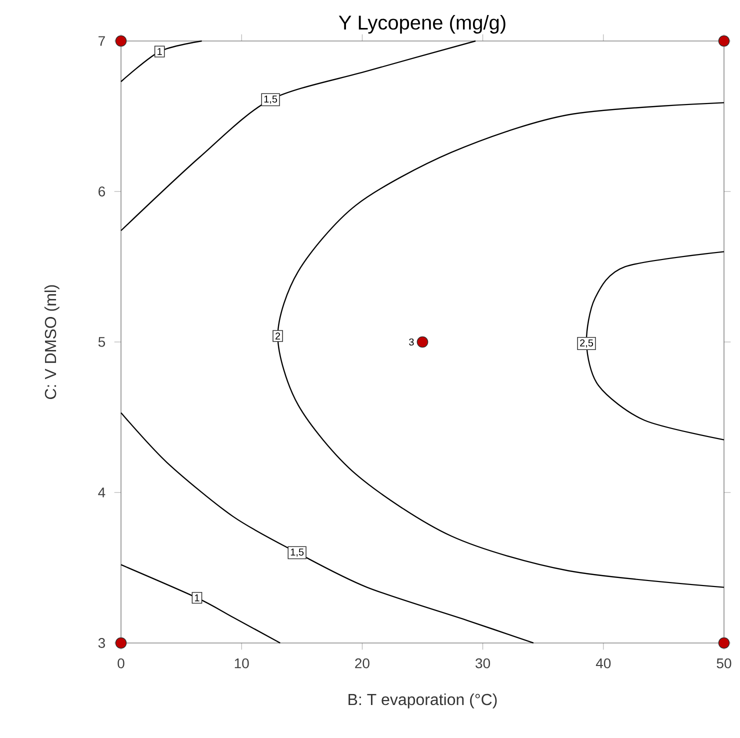  What do you see at coordinates (483, 663) in the screenshot?
I see `x-tick-label: 30` at bounding box center [483, 663].